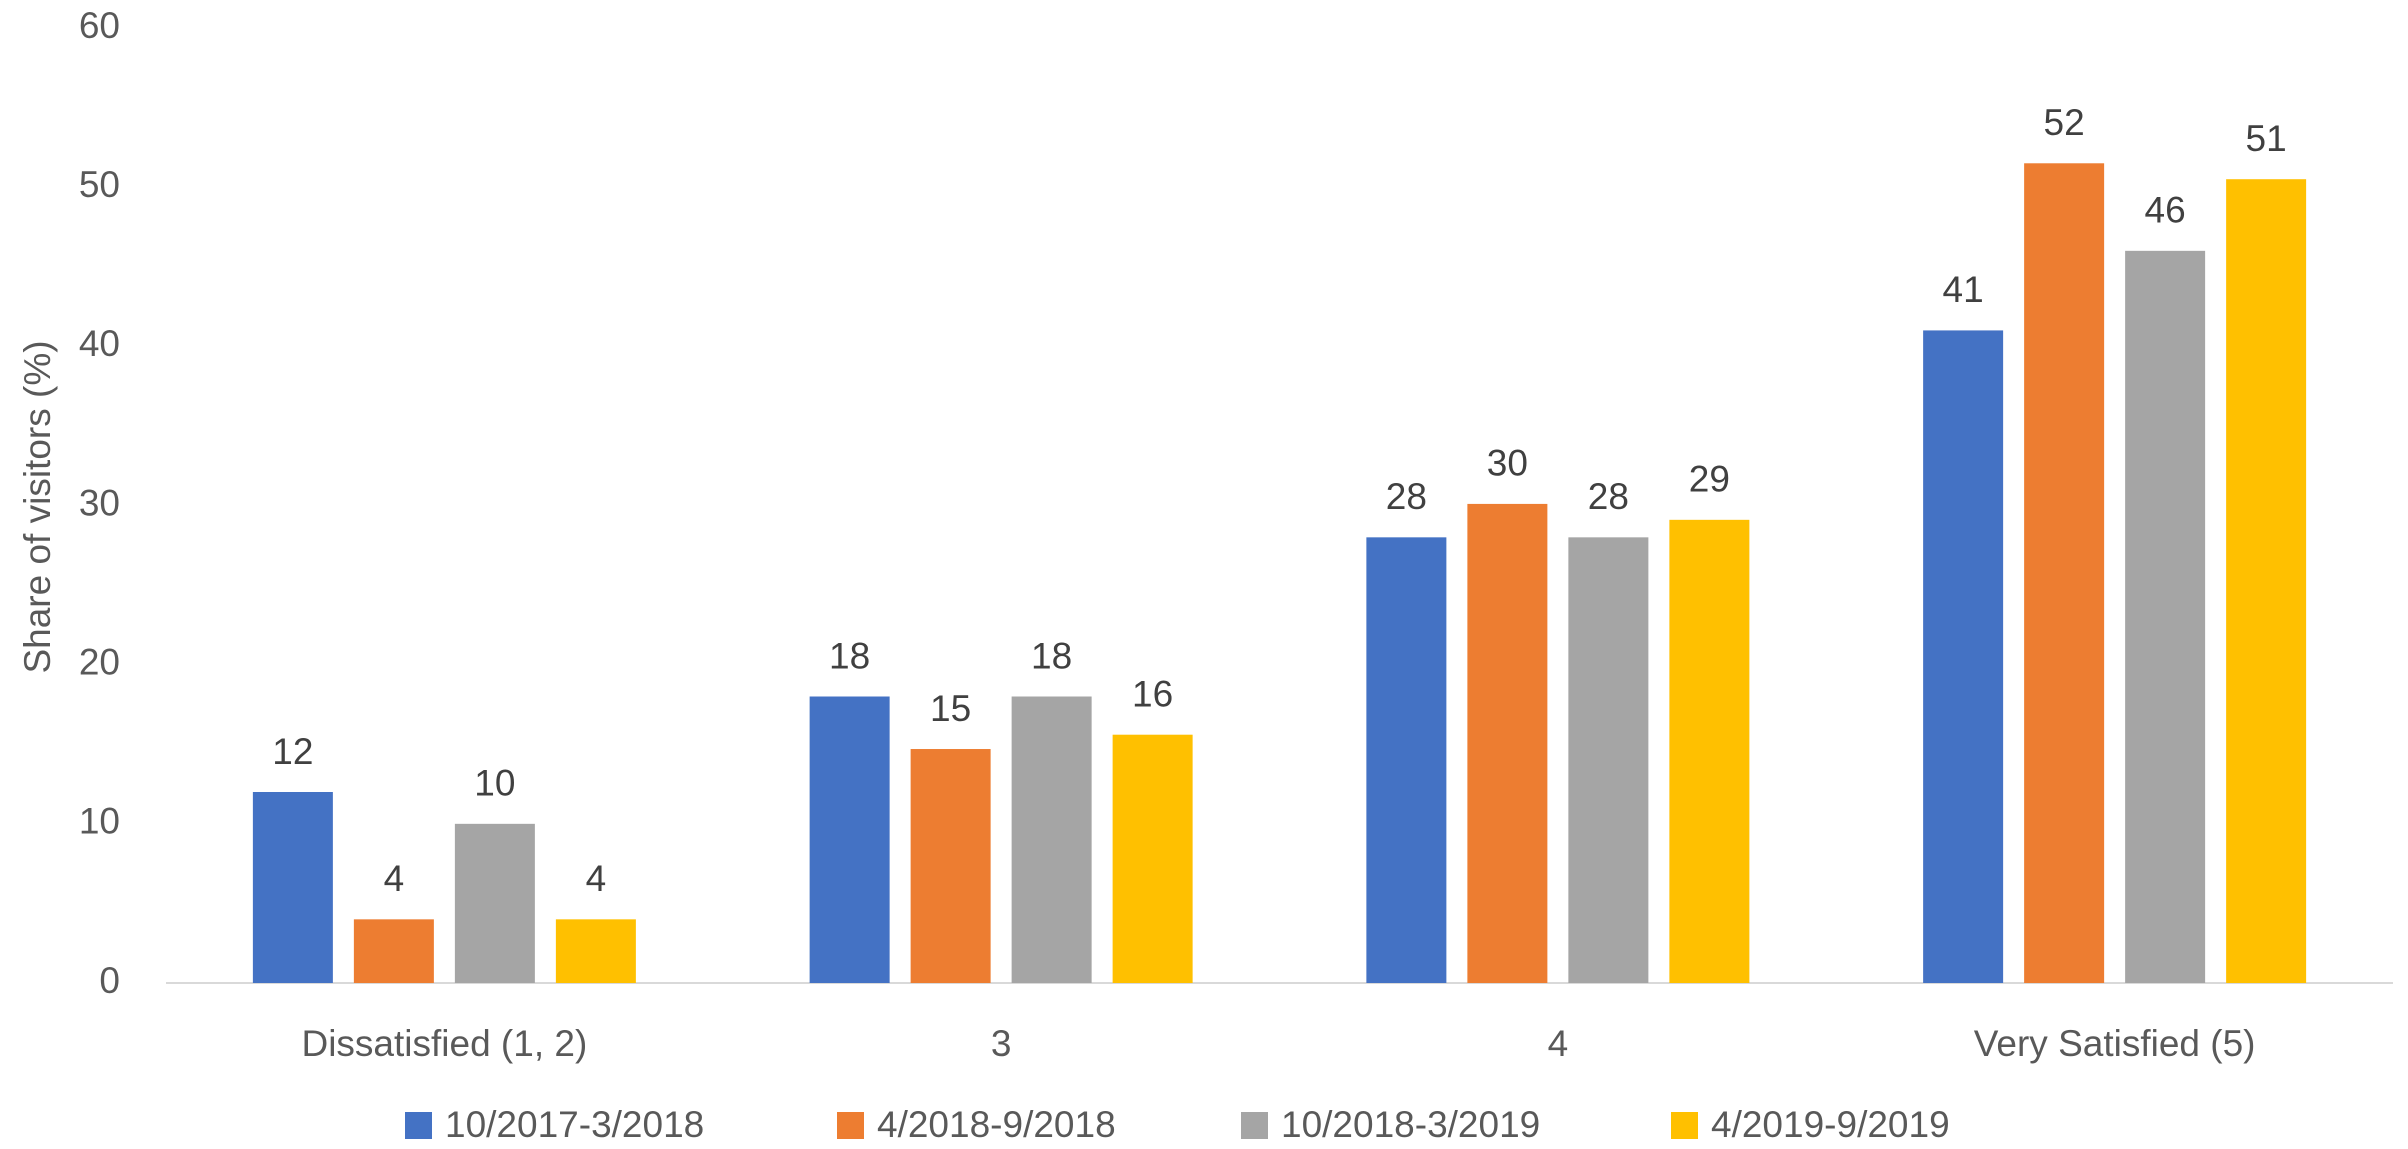 The image size is (2408, 1149). I want to click on x-tick-label: Dissatisfied (1, 2), so click(444, 1043).